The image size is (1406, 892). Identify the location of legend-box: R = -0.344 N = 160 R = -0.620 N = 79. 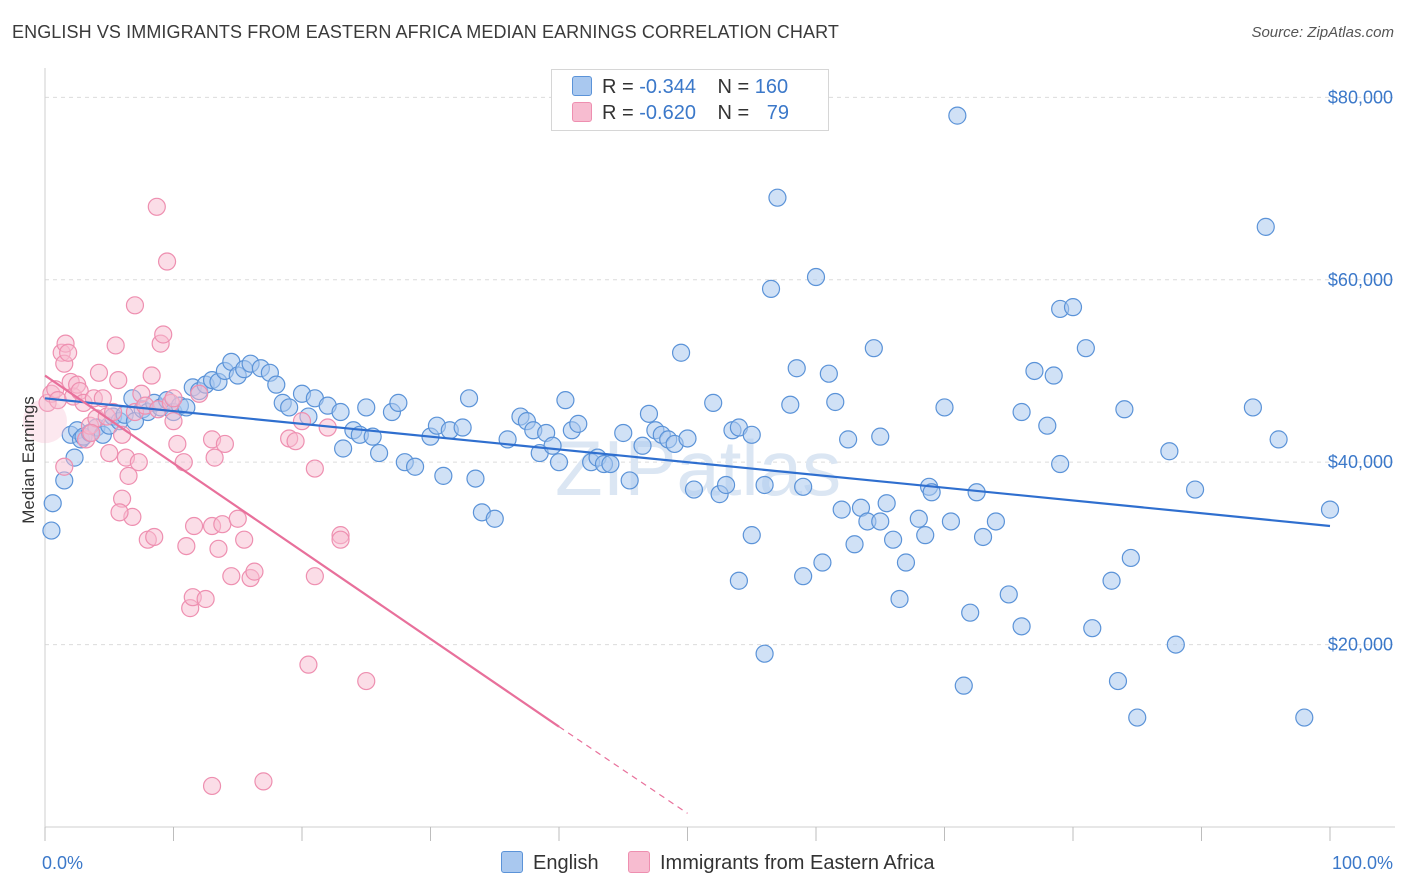
(690, 100).